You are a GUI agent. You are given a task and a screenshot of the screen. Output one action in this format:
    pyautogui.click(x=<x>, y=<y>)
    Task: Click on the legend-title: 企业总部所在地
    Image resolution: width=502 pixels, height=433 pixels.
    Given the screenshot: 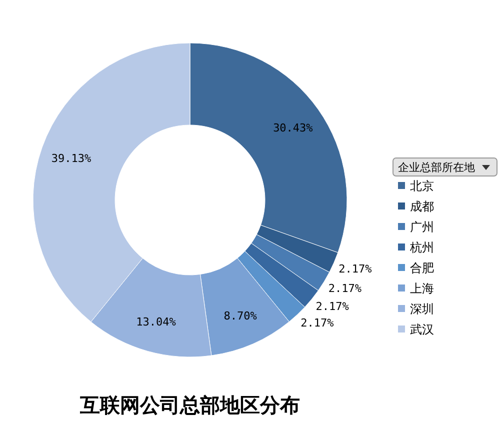 What is the action you would take?
    pyautogui.click(x=436, y=167)
    